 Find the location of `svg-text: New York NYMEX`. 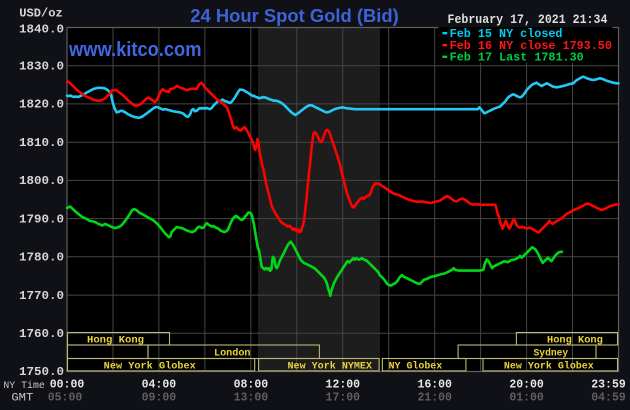

svg-text: New York NYMEX is located at coordinates (330, 366).